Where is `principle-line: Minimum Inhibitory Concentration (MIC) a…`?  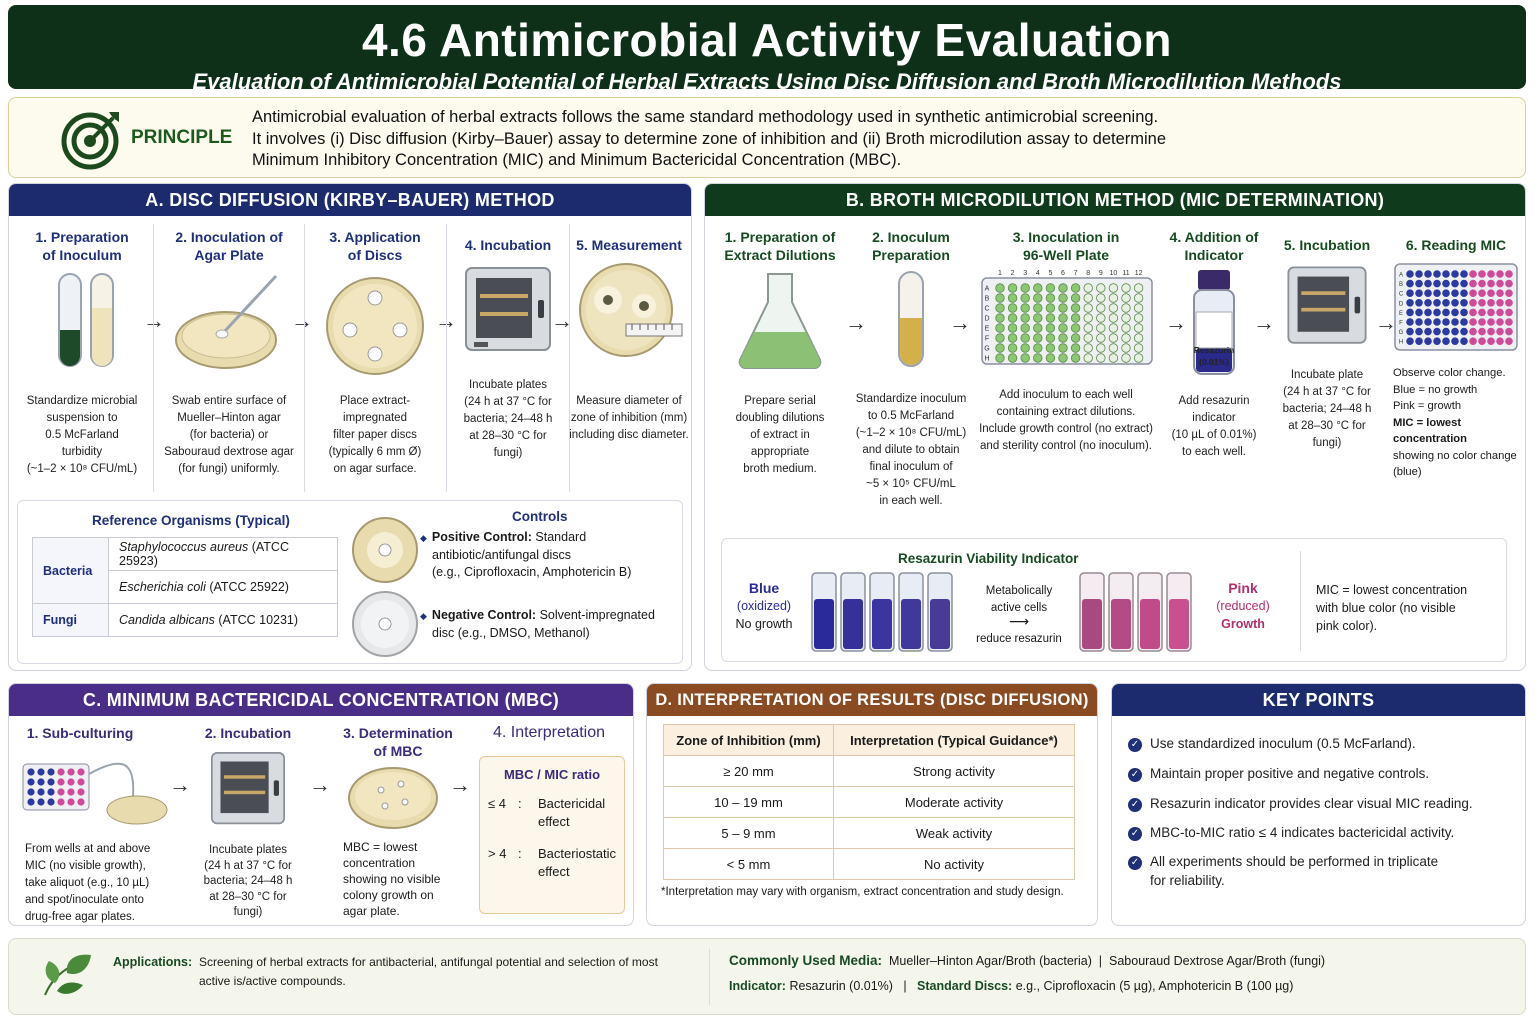
principle-line: Minimum Inhibitory Concentration (MIC) a… is located at coordinates (577, 160).